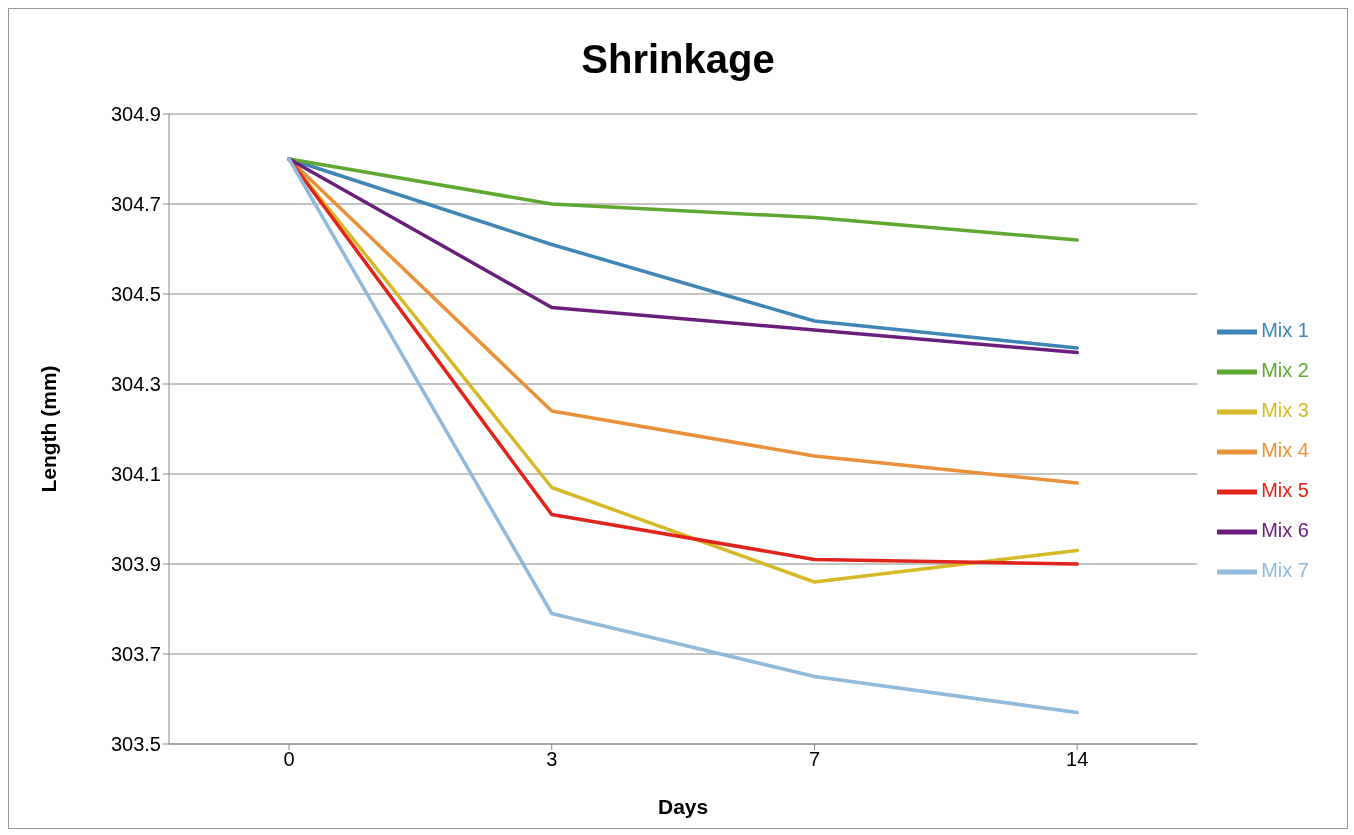  What do you see at coordinates (135, 654) in the screenshot?
I see `y-tick-label: 303.7` at bounding box center [135, 654].